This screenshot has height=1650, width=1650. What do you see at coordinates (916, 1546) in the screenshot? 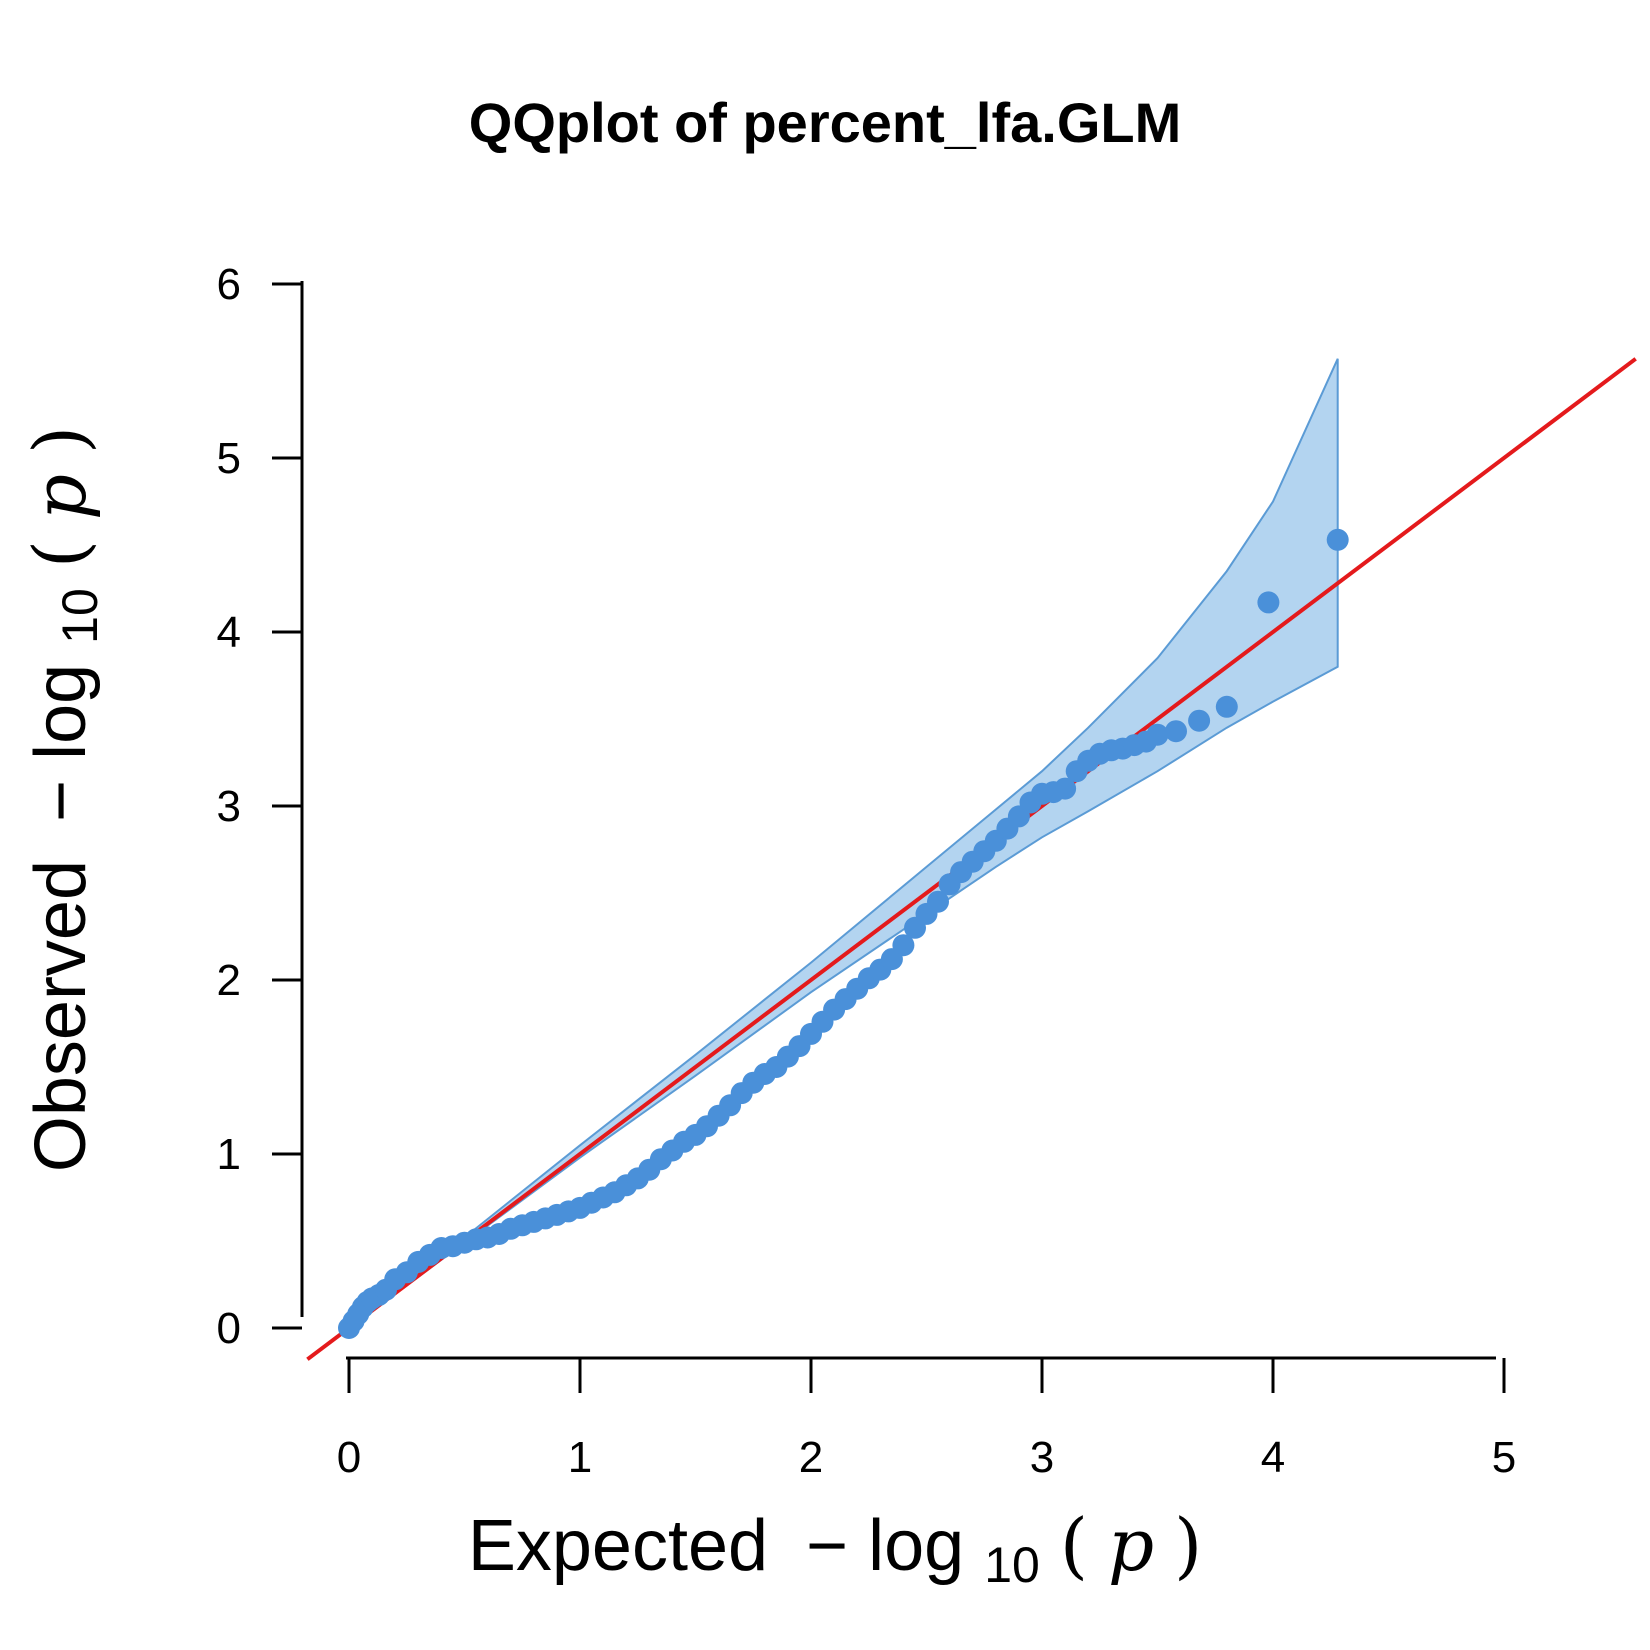
I see `x-axis-log: log` at bounding box center [916, 1546].